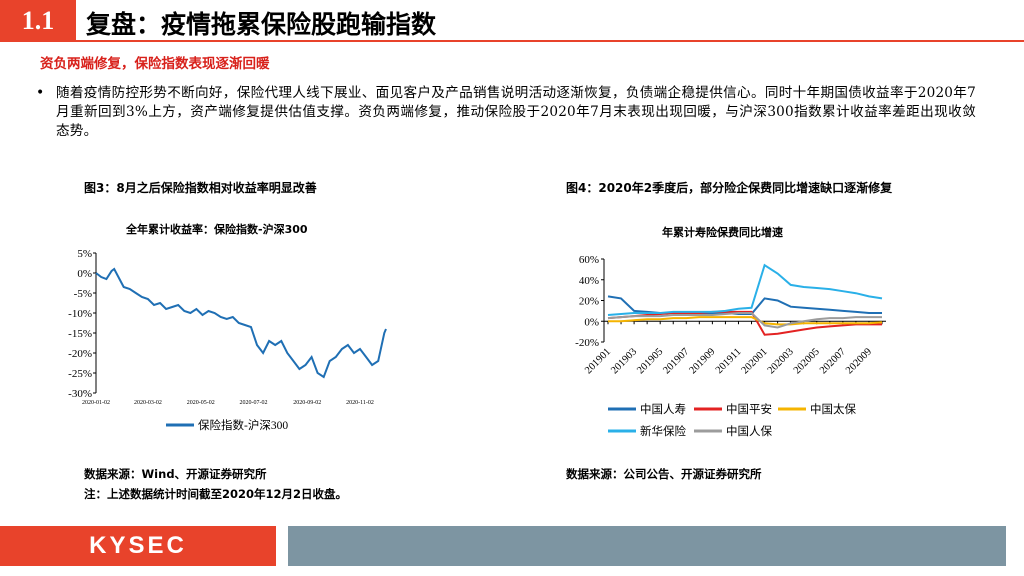 This screenshot has width=1024, height=576. Describe the element at coordinates (833, 409) in the screenshot. I see `legend-label: 中国太保` at that location.